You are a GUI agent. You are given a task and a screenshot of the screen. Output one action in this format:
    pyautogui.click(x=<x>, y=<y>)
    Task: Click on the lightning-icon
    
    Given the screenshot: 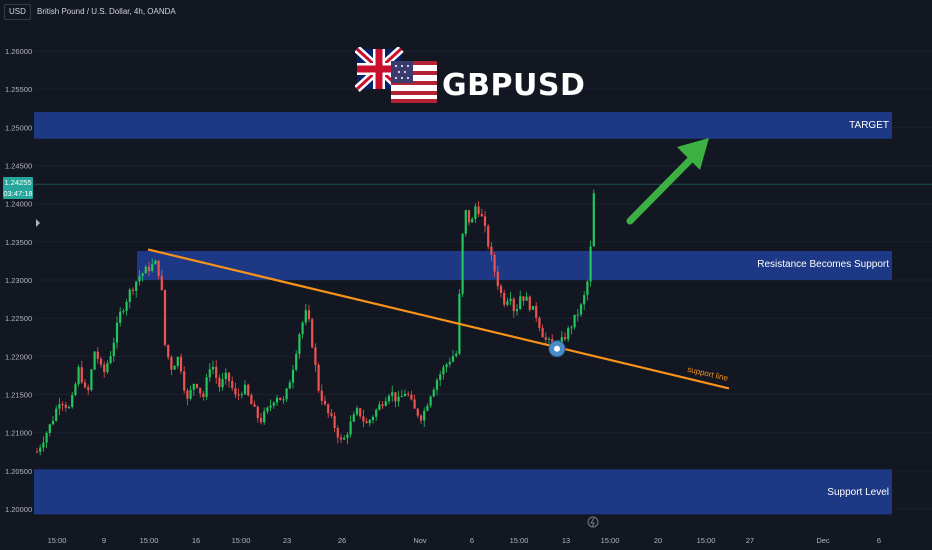 What is the action you would take?
    pyautogui.click(x=593, y=522)
    